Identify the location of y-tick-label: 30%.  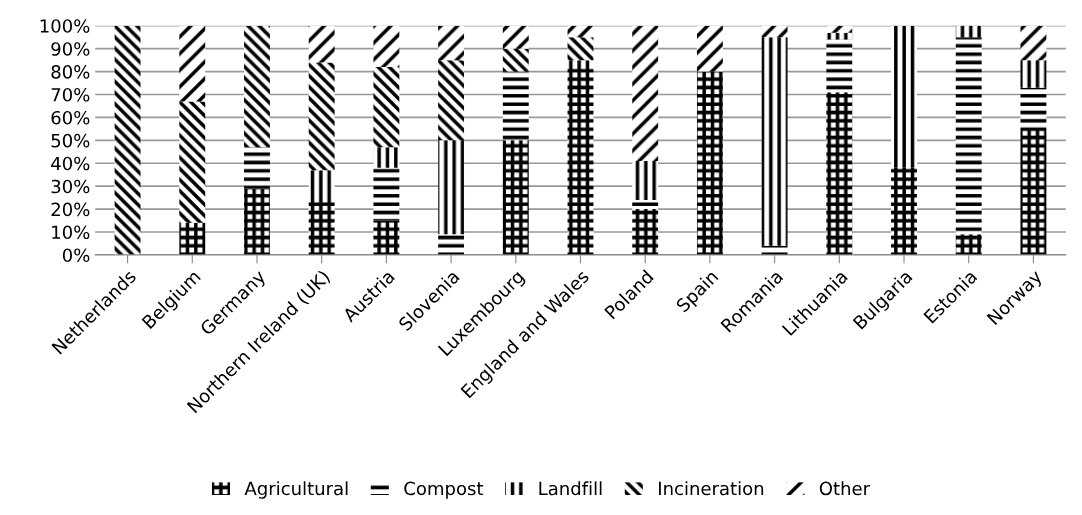
(70, 186).